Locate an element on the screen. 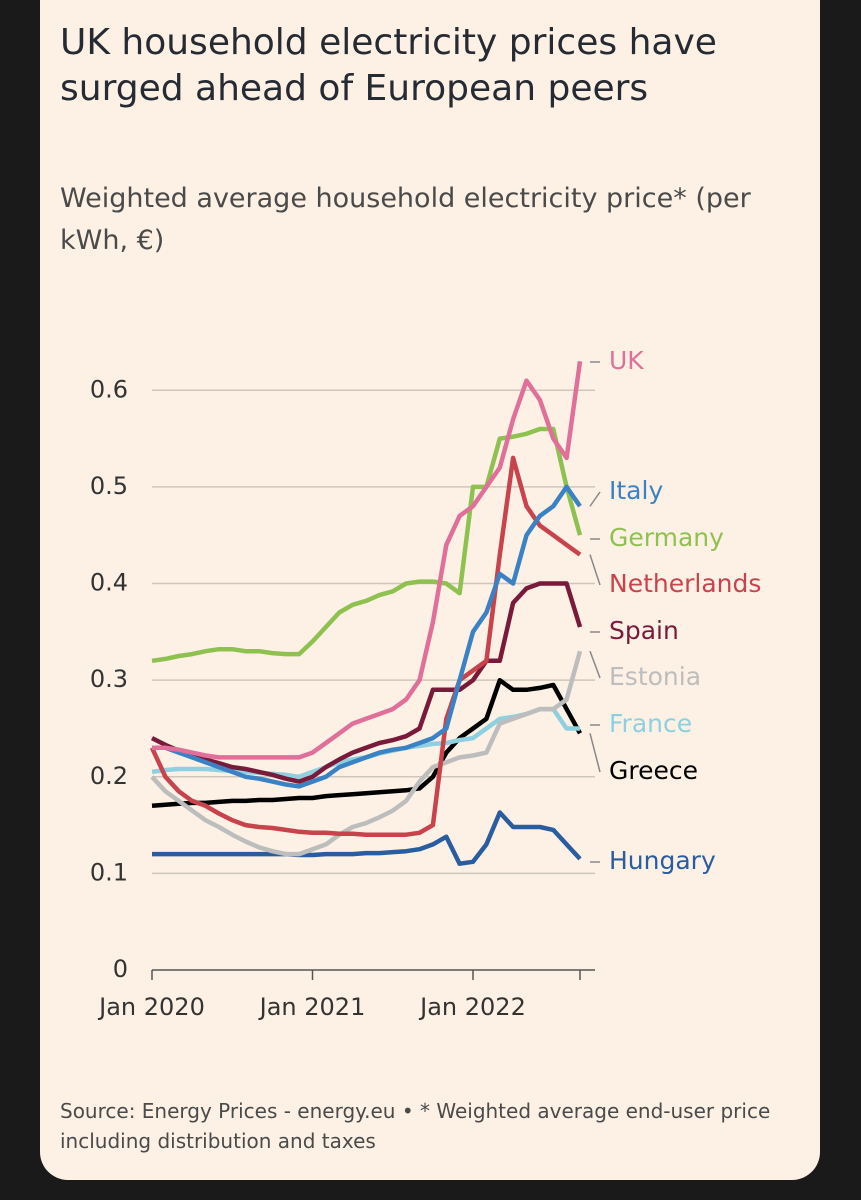 The width and height of the screenshot is (861, 1200). y-tick-label: 0.3 is located at coordinates (109, 679).